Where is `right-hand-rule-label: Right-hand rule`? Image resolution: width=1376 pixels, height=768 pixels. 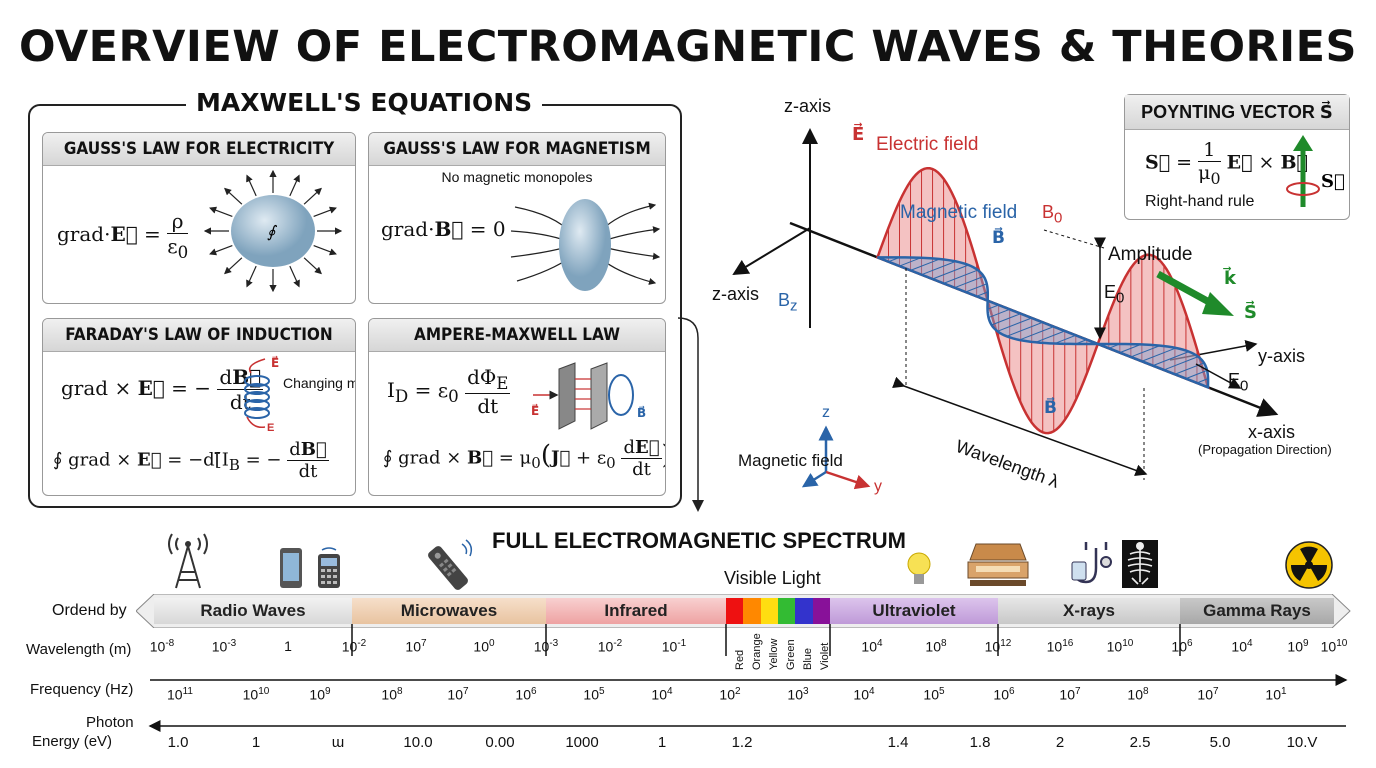
right-hand-rule-label: Right-hand rule is located at coordinates (1200, 201).